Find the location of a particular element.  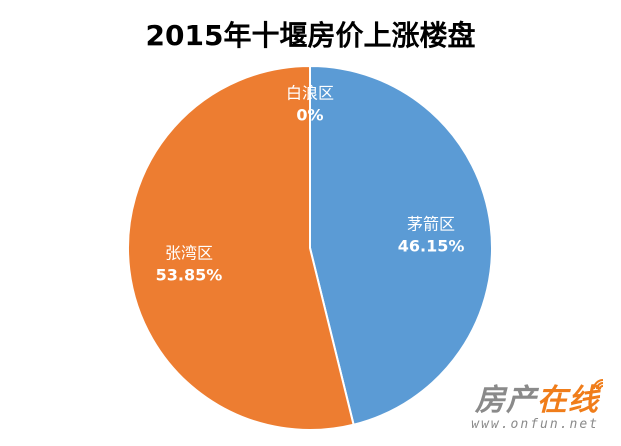

slice-name-label: 白浪区 is located at coordinates (310, 92).